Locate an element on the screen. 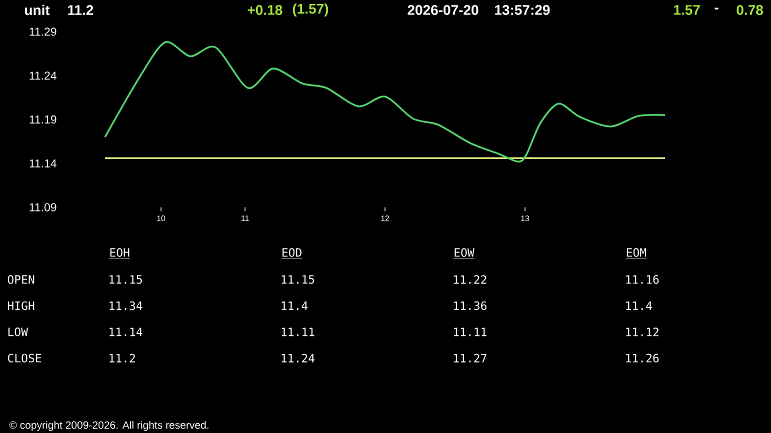  text: 11.12 is located at coordinates (642, 332).